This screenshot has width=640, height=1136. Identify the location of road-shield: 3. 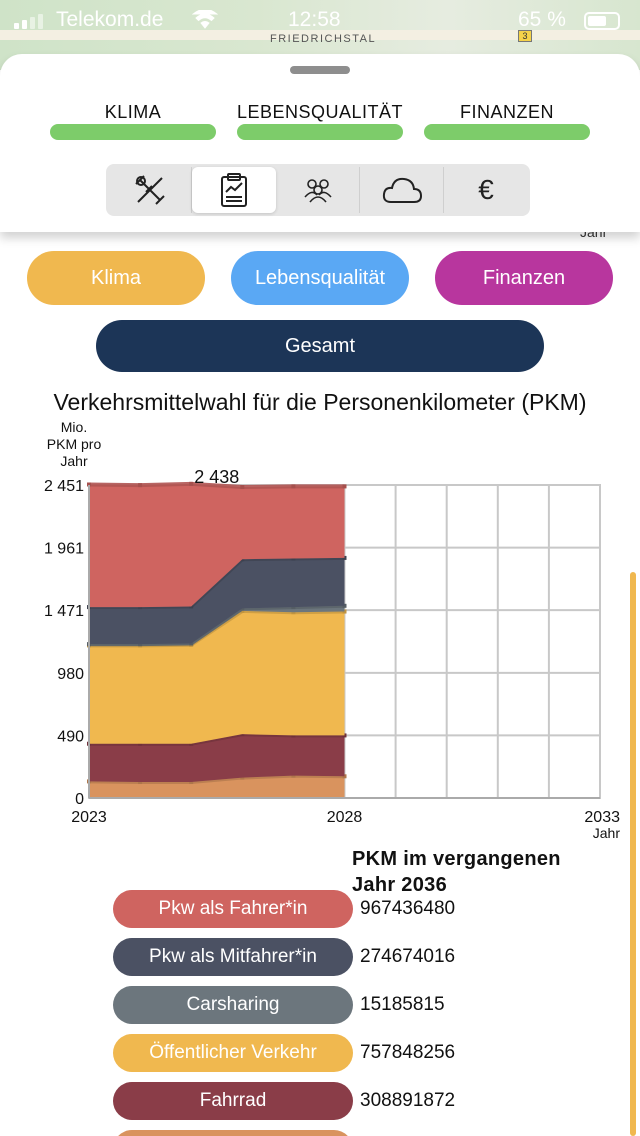
(525, 36).